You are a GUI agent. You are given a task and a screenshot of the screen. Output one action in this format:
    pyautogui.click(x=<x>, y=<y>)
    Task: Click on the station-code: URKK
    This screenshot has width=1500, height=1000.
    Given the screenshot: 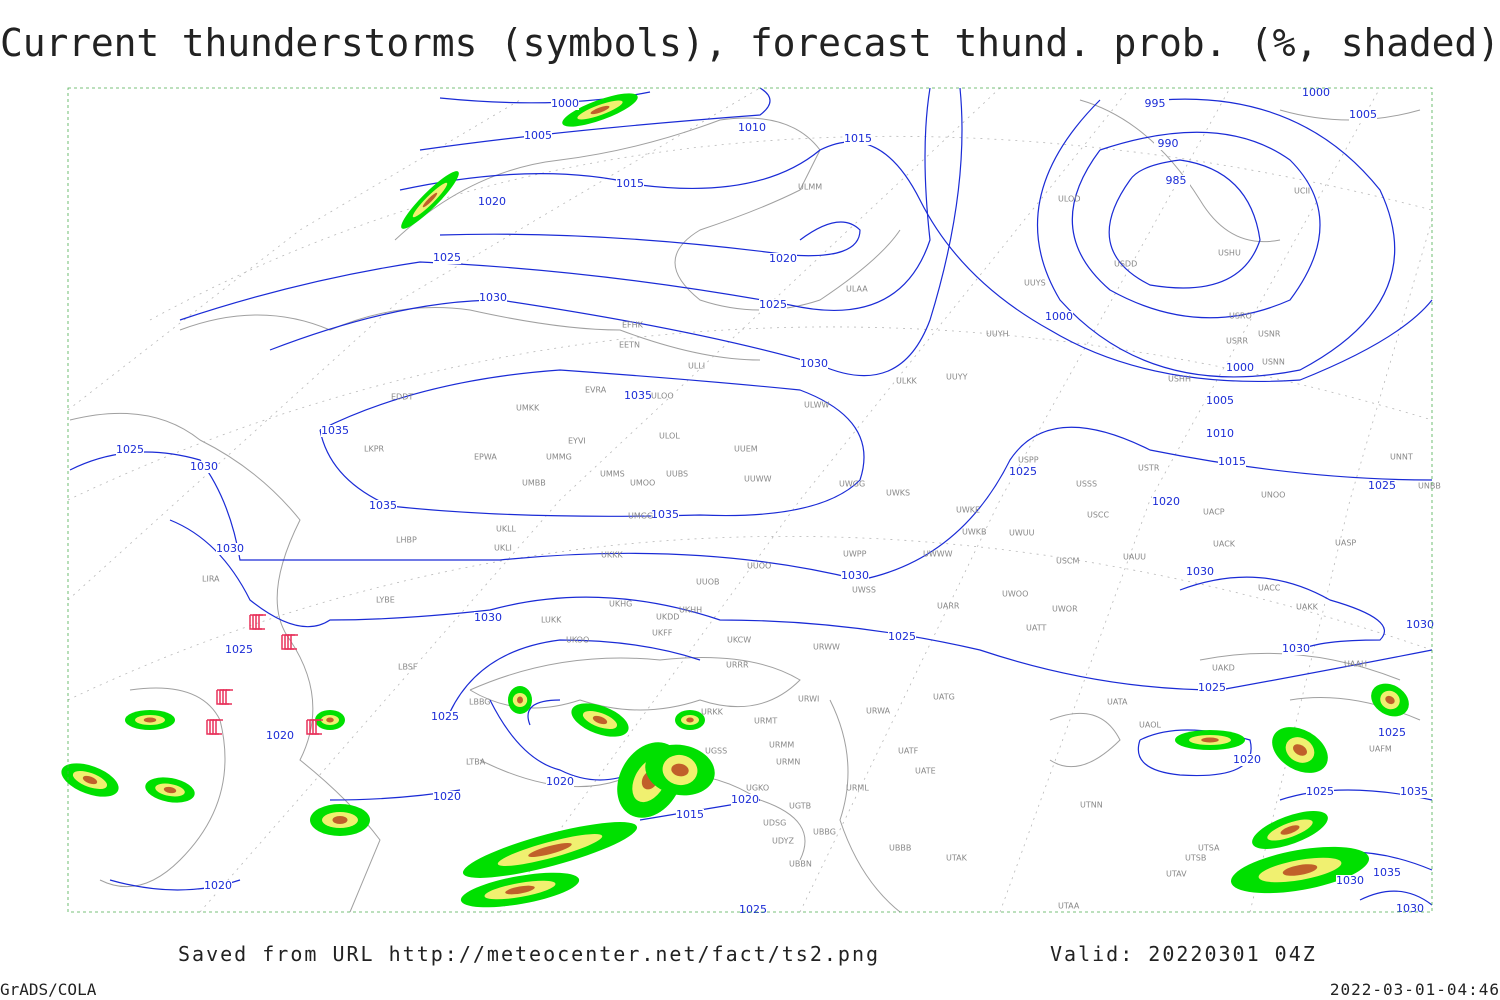 What is the action you would take?
    pyautogui.click(x=712, y=712)
    